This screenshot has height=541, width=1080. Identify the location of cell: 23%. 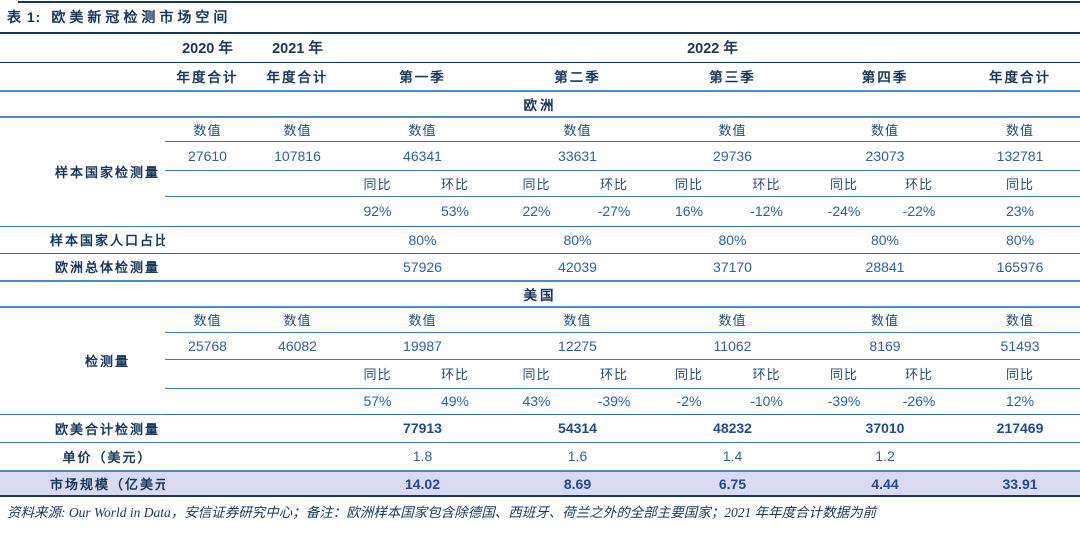
(1020, 211).